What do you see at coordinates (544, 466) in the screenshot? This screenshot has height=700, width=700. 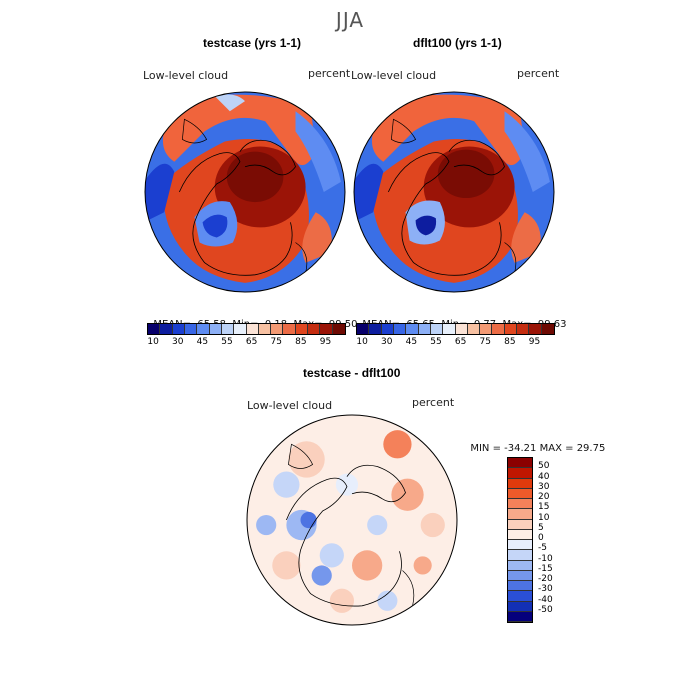 I see `diff-colorbar-tick-label: 50` at bounding box center [544, 466].